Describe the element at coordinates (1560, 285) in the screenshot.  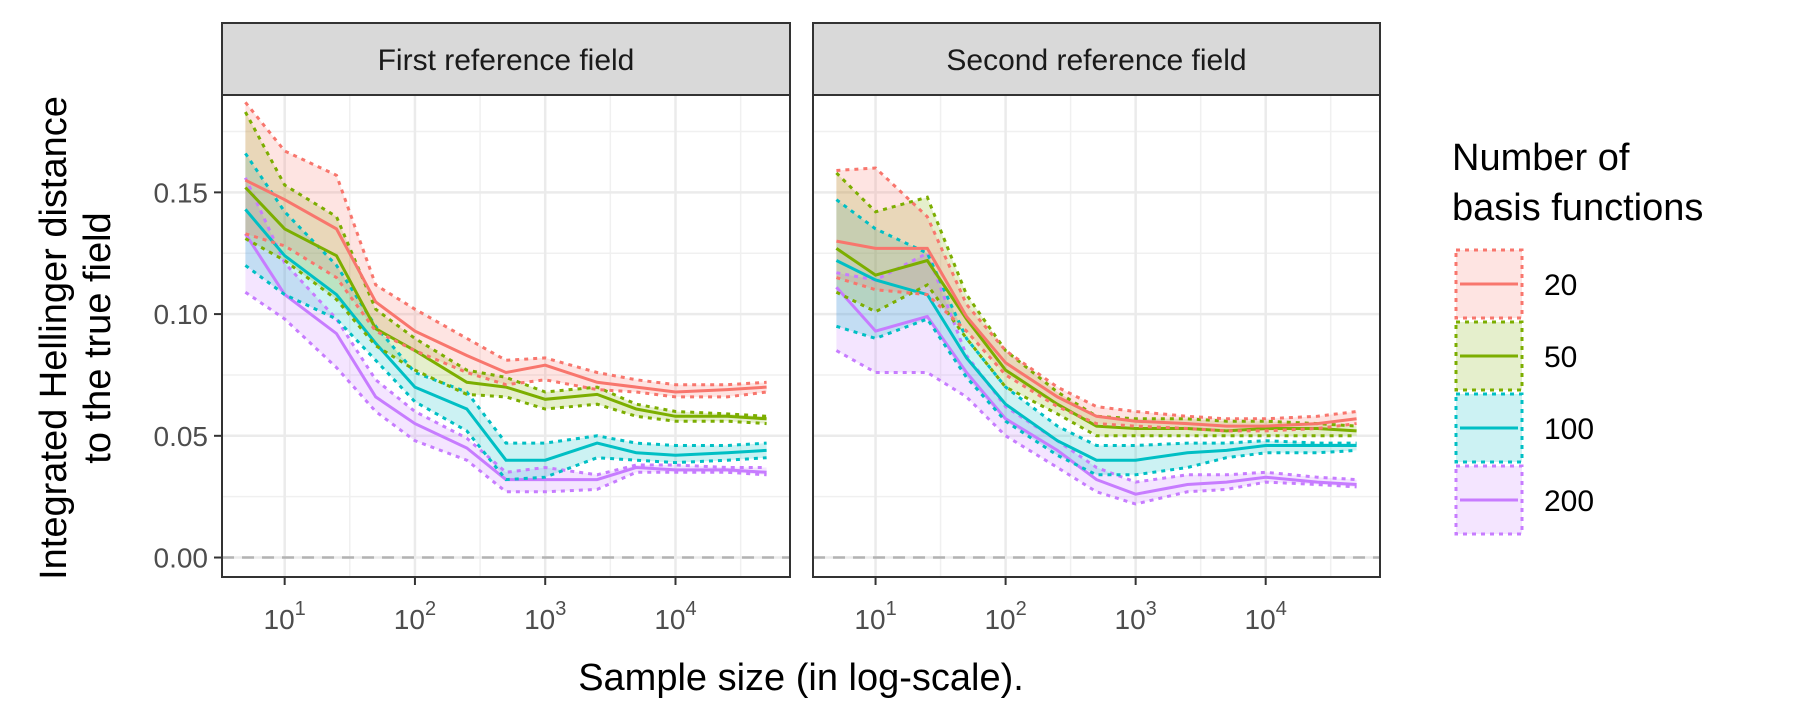
I see `legend-label-20: 20` at that location.